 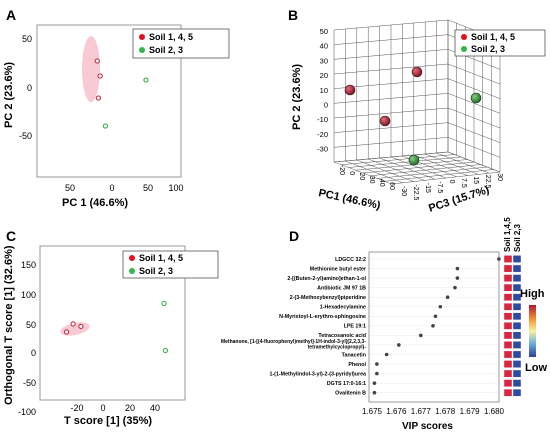 What do you see at coordinates (451, 182) in the screenshot?
I see `z-tick-b-4: 0` at bounding box center [451, 182].